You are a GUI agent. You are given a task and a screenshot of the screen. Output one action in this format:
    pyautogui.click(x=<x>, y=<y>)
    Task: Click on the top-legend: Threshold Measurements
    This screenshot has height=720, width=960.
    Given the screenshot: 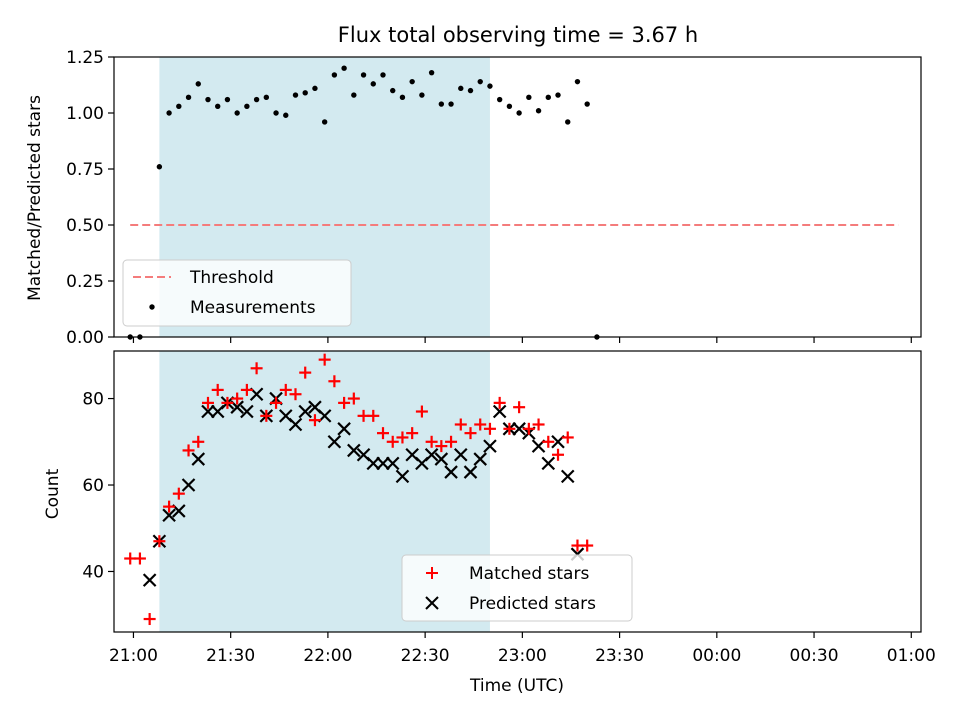 What is the action you would take?
    pyautogui.click(x=237, y=293)
    